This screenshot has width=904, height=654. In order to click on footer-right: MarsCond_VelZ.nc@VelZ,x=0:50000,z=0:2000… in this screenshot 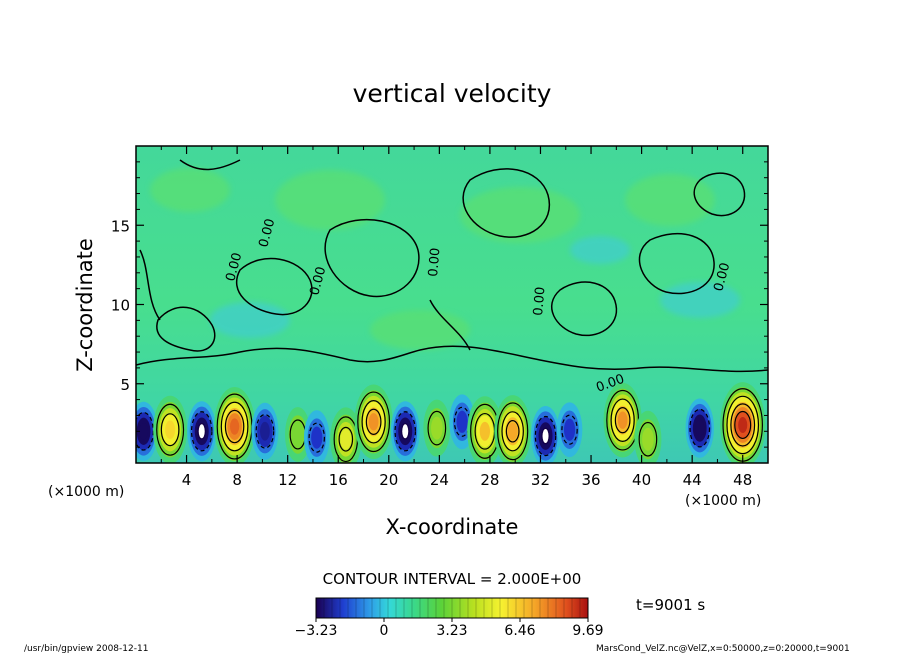, I will do `click(723, 649)`.